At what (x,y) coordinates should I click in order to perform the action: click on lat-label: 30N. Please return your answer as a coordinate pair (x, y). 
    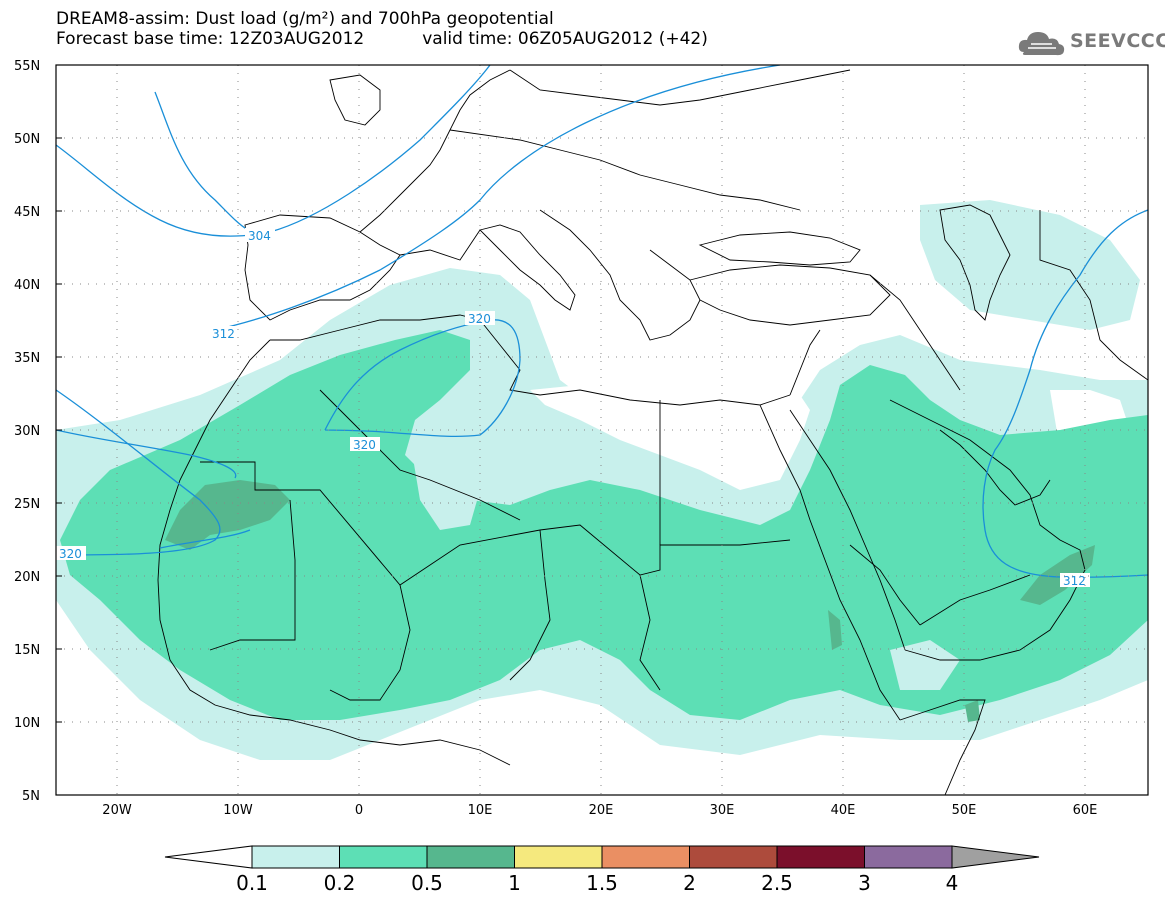
    Looking at the image, I should click on (27, 431).